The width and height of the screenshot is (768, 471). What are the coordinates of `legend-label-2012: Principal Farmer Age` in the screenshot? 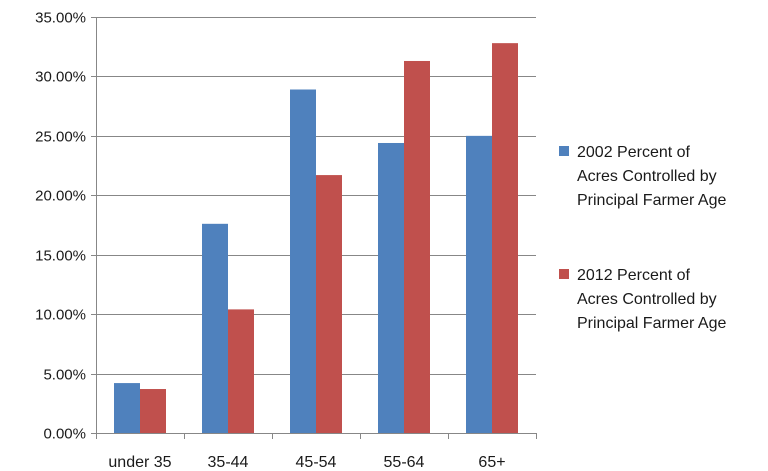 It's located at (651, 323).